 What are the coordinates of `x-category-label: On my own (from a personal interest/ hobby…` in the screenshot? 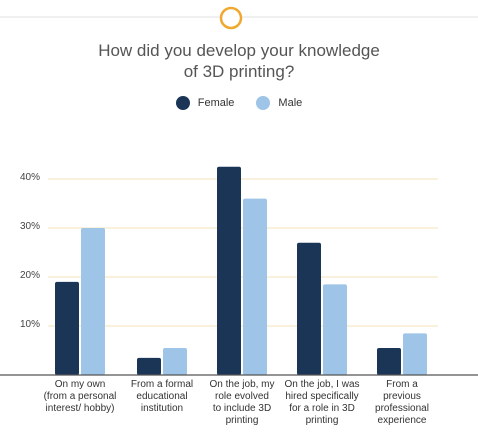 It's located at (80, 396).